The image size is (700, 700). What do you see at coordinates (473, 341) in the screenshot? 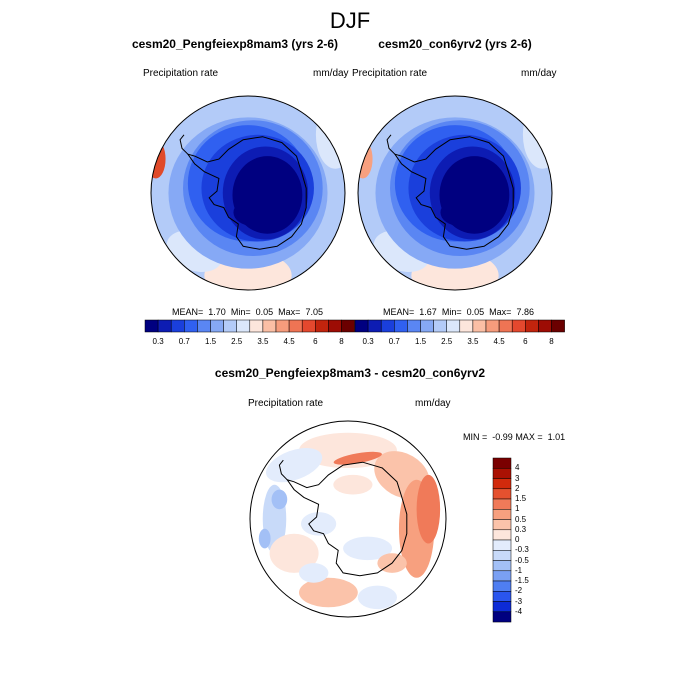
I see `colorbar-tick-label: 3.5` at bounding box center [473, 341].